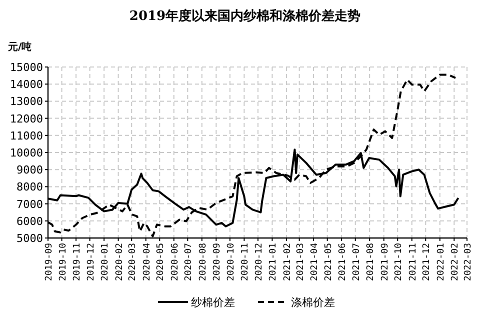 This screenshot has height=321, width=490. Describe the element at coordinates (231, 262) in the screenshot. I see `x-tick-label: 2020-10` at that location.